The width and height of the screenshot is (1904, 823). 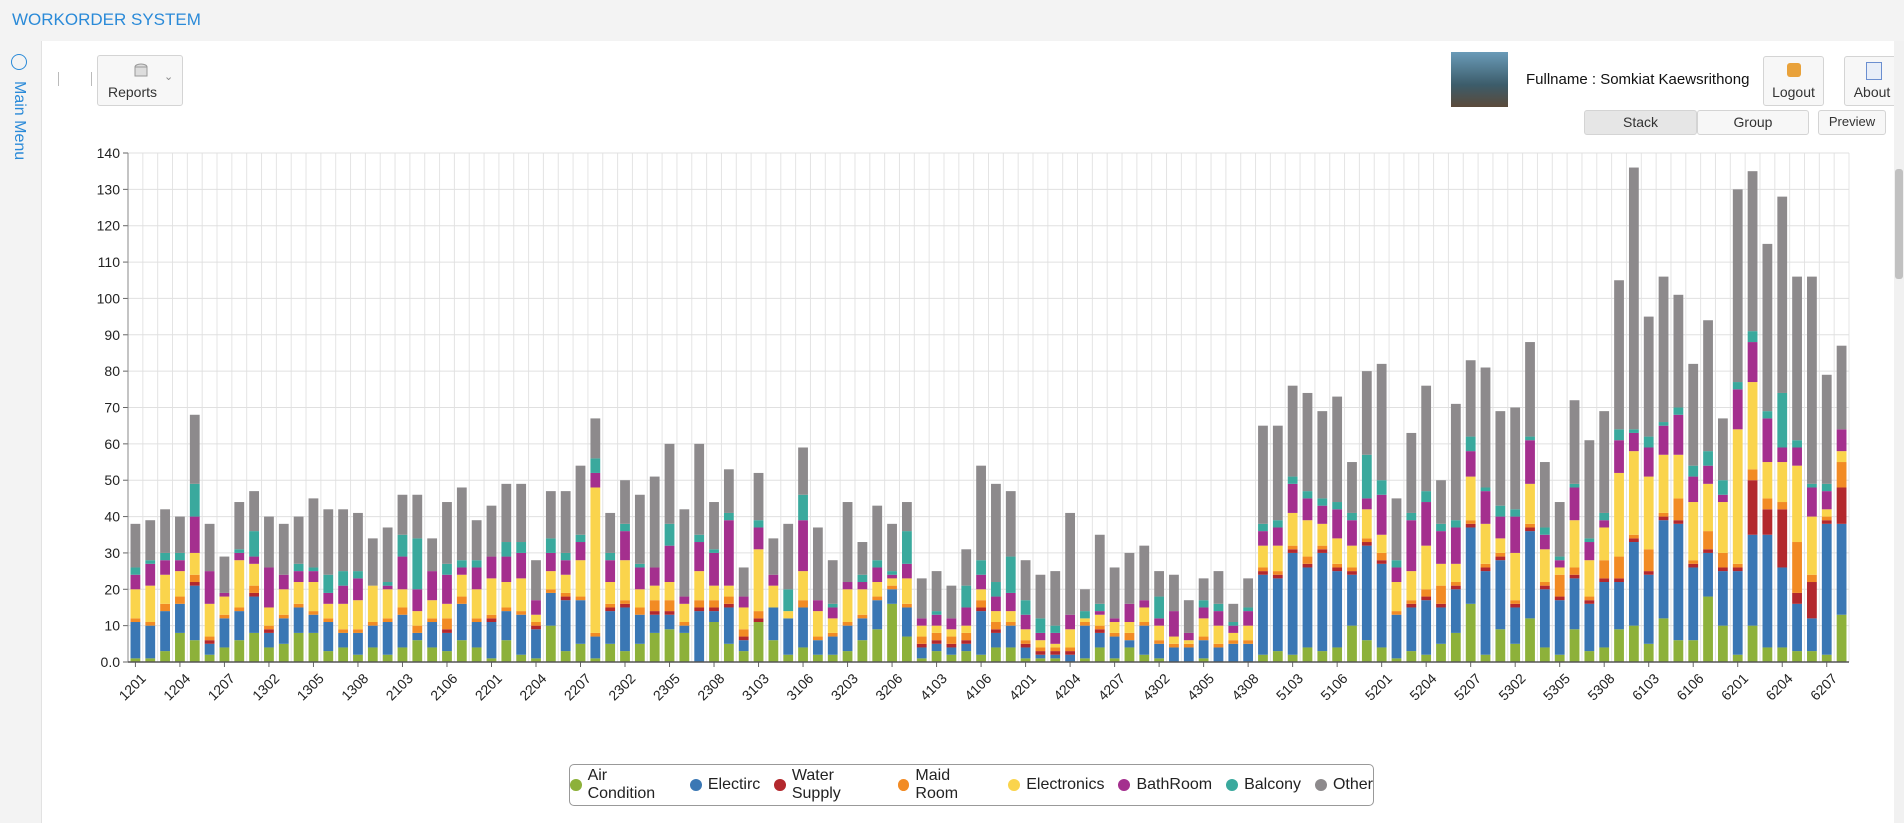 I want to click on stack-button: Stack, so click(x=1640, y=122).